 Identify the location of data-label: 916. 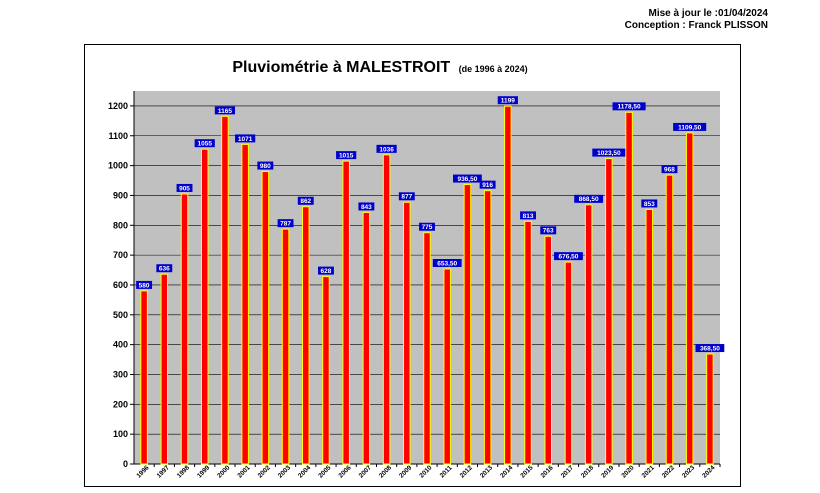
(487, 184).